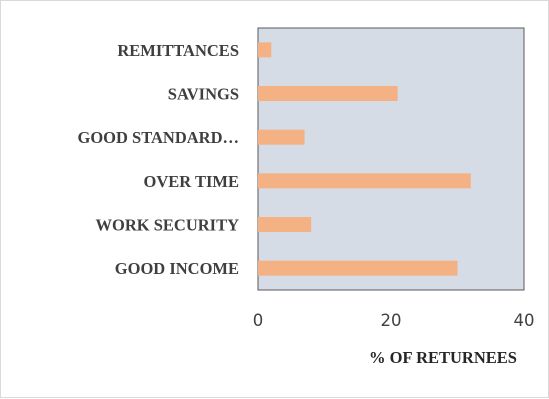 The height and width of the screenshot is (399, 549). I want to click on category-label: WORK SECURITY, so click(168, 225).